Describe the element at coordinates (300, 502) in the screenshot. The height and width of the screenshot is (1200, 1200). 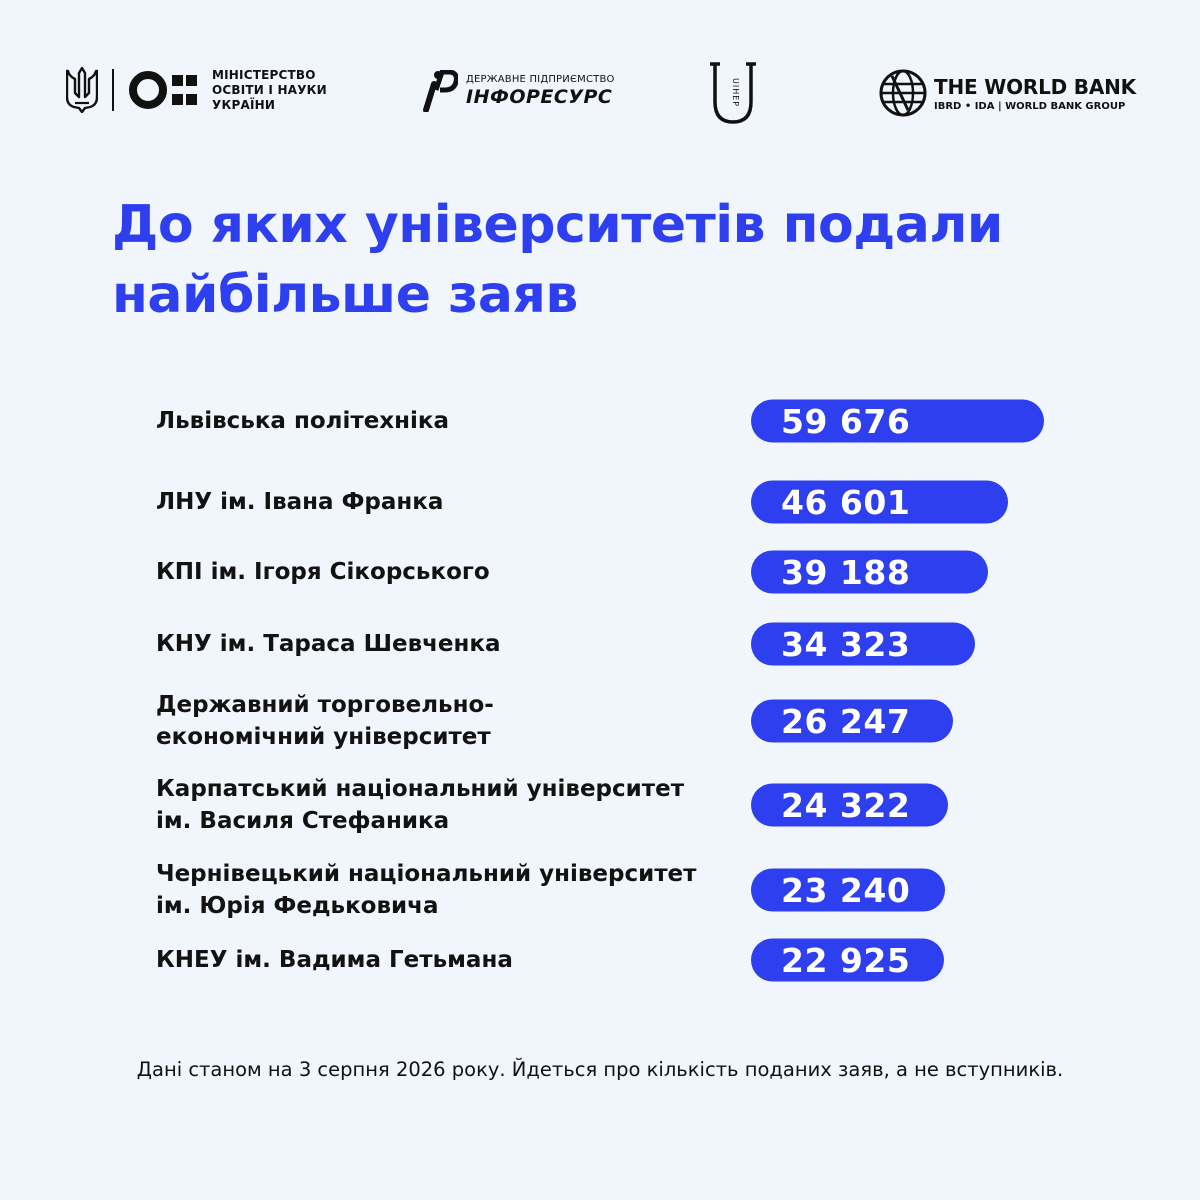
I see `category-label: ЛНУ ім. Івана Франка` at that location.